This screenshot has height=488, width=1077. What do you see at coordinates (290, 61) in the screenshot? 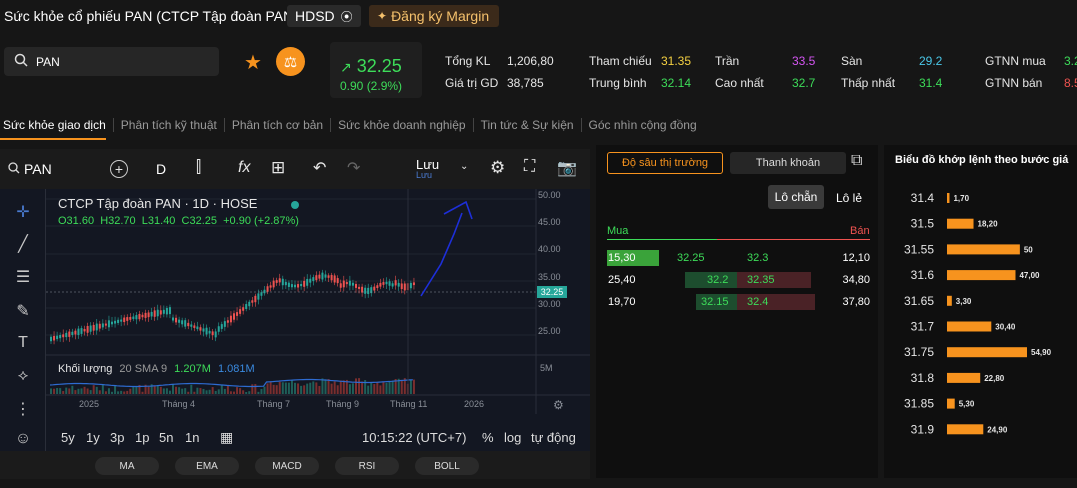
I see `gavel-icon: ⚖` at bounding box center [290, 61].